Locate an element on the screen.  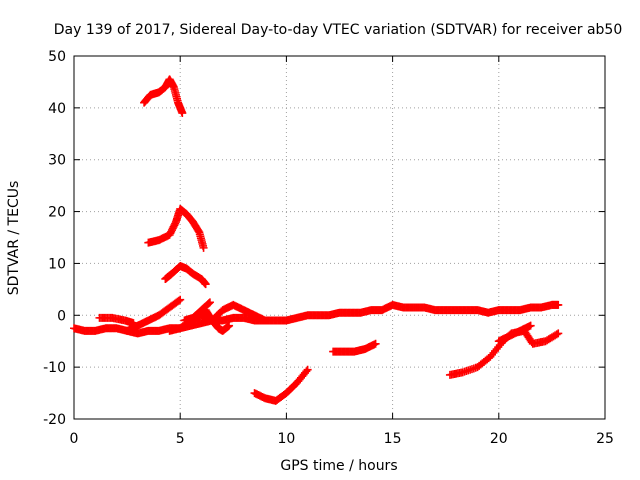
series-branch-20h is located at coordinates (514, 333).